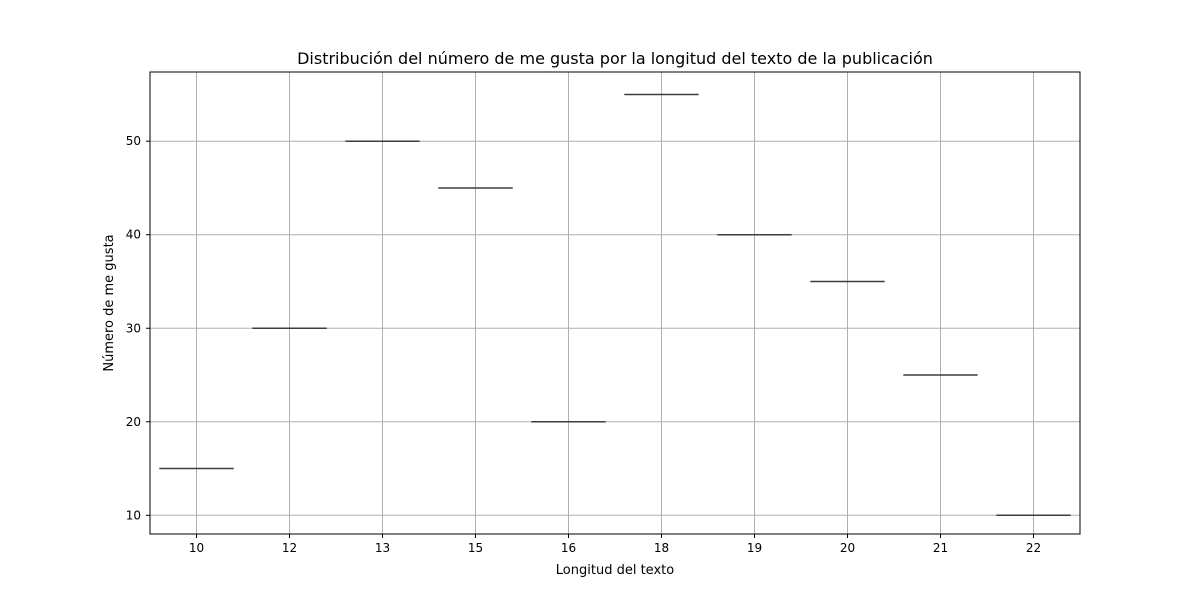 Image resolution: width=1200 pixels, height=605 pixels. Describe the element at coordinates (1033, 548) in the screenshot. I see `x-tick-label: 22` at that location.